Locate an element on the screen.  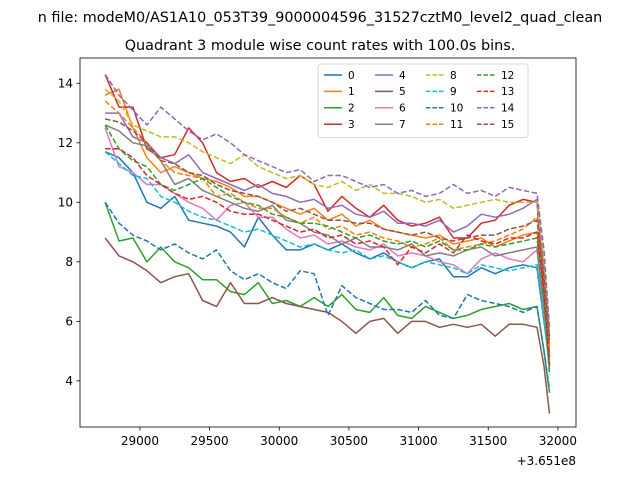
y-tick-label: 4 is located at coordinates (69, 381).